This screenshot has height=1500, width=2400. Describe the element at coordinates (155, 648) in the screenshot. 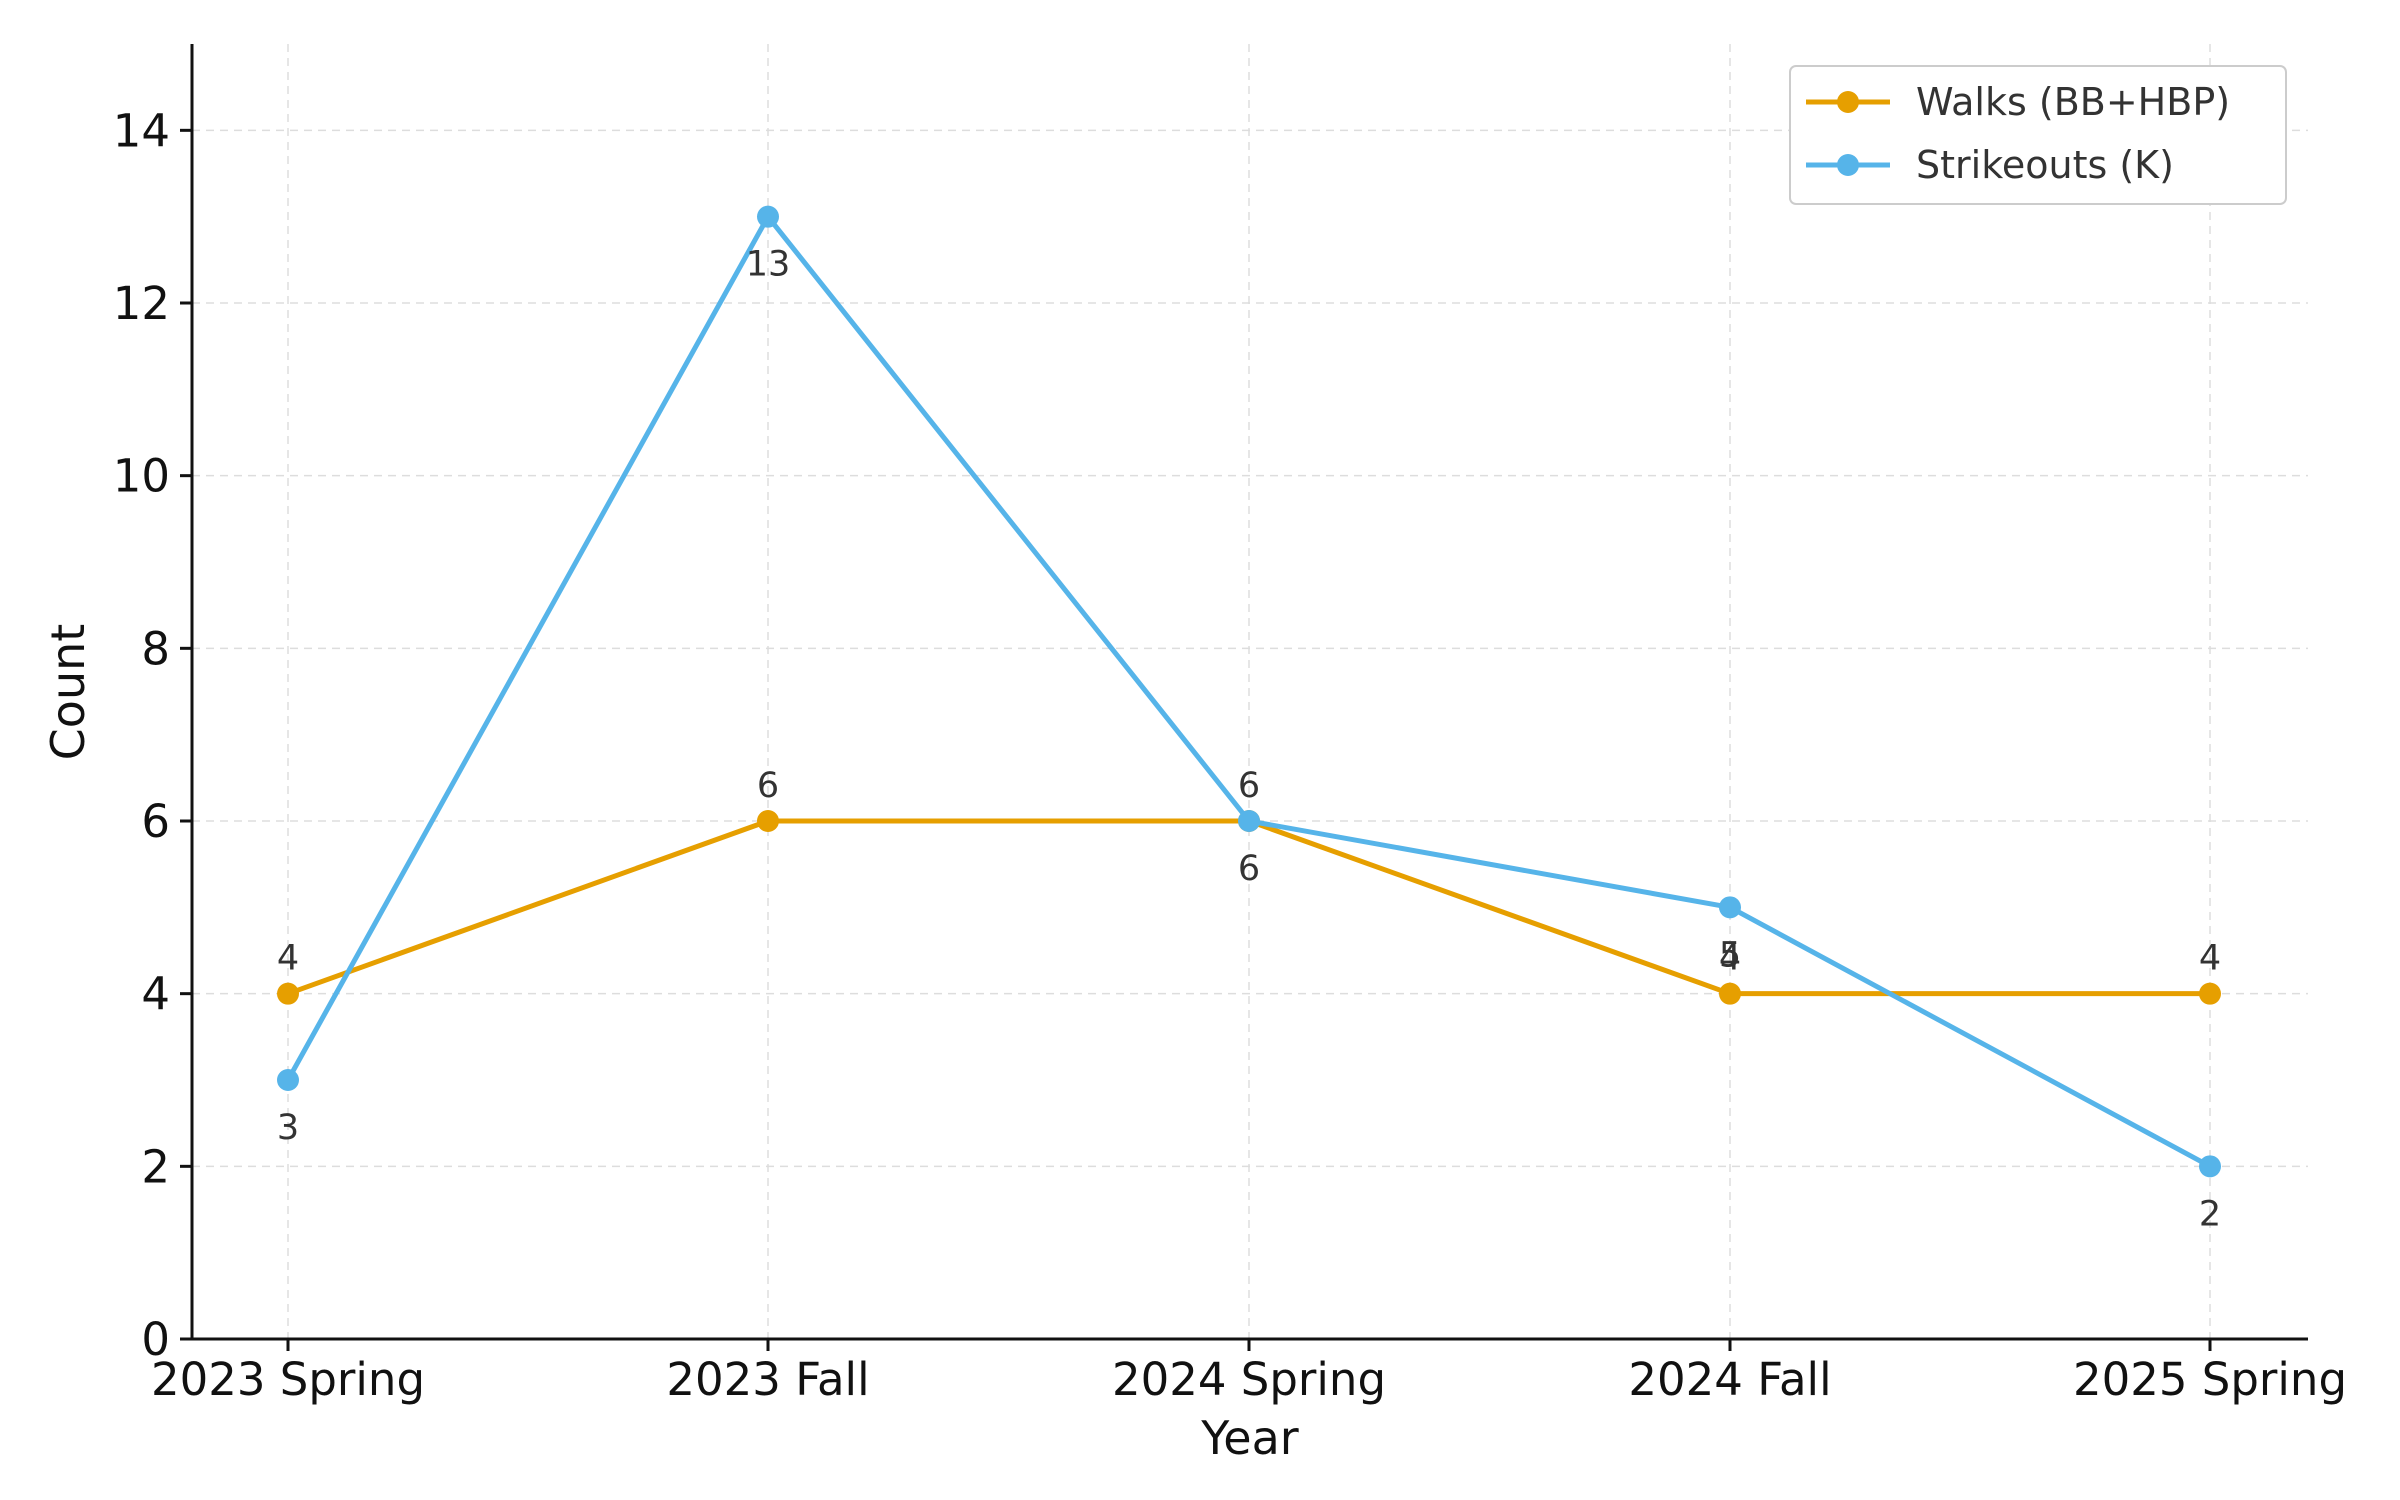

I see `y-tick-label: 8` at that location.